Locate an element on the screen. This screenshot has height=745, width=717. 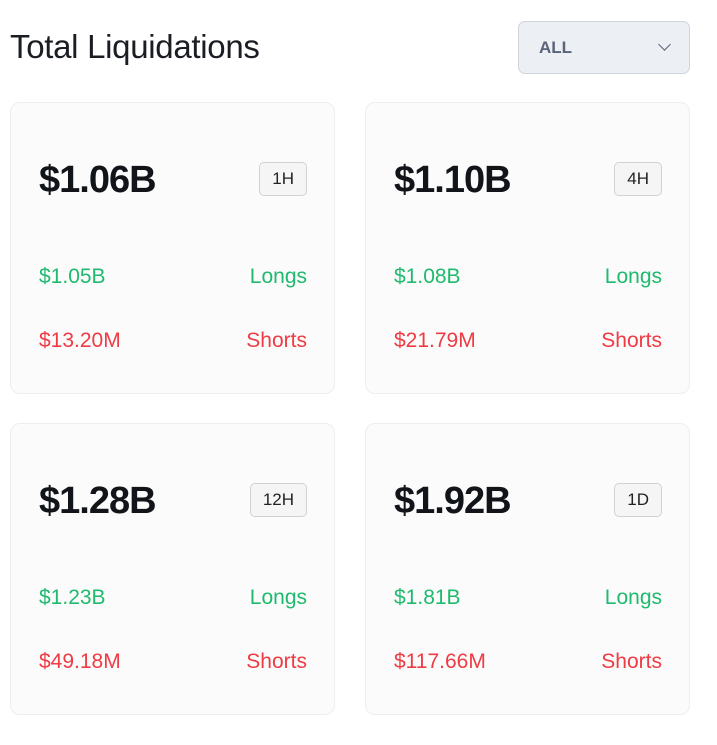
total-liquidation-value: $1.92B is located at coordinates (453, 501).